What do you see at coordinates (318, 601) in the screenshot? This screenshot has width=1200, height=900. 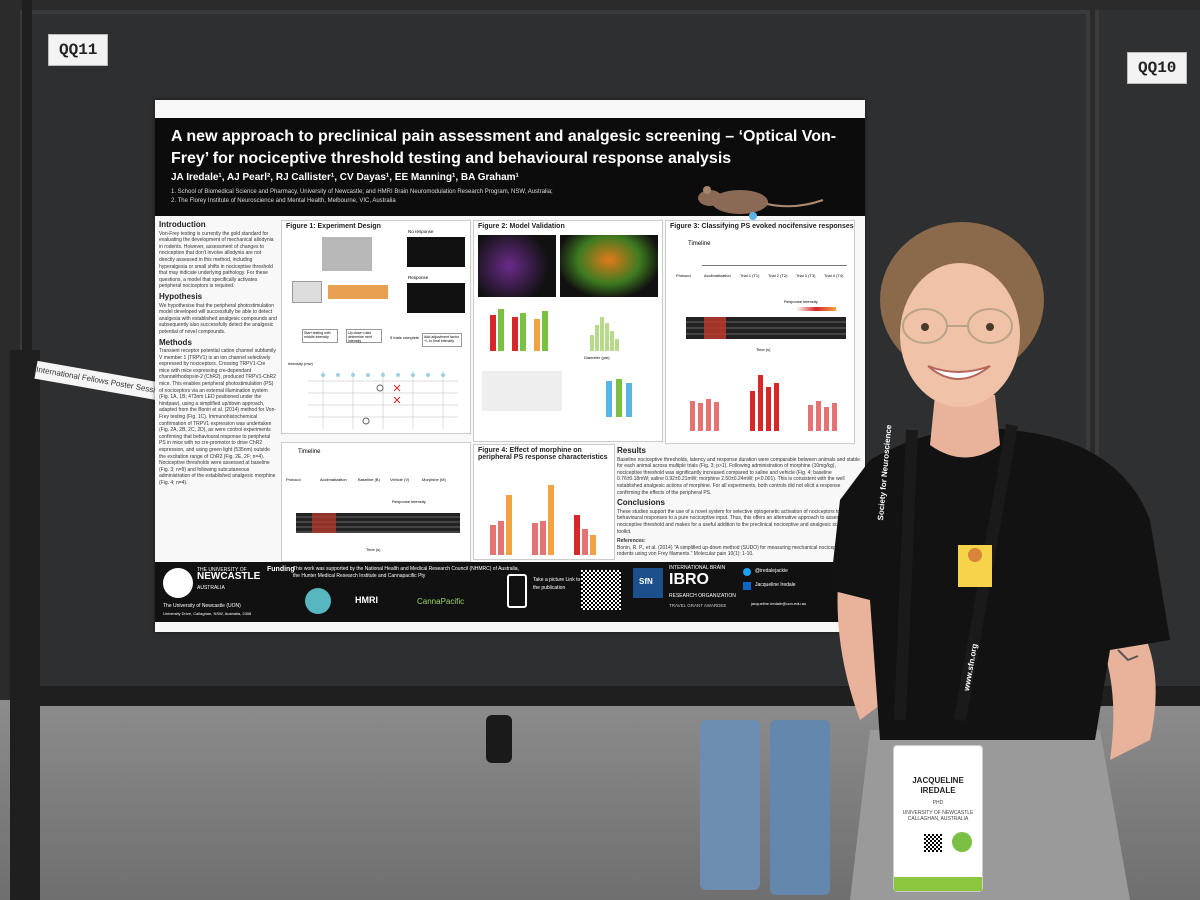 I see `nhmrc-logo-icon` at bounding box center [318, 601].